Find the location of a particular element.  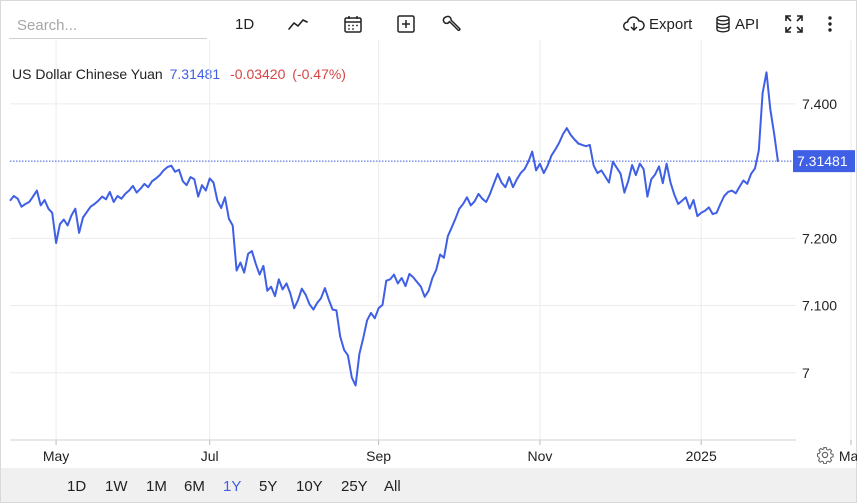

plus-box-icon is located at coordinates (406, 24).